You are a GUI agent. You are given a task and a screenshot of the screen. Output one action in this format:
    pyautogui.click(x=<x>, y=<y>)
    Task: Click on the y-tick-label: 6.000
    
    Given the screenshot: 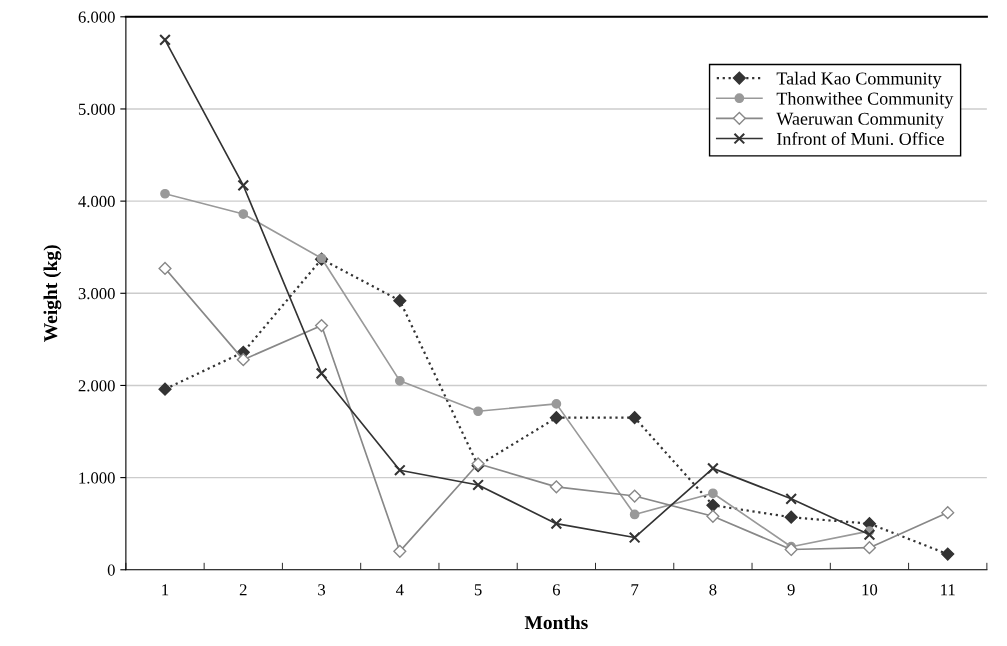 What is the action you would take?
    pyautogui.click(x=96, y=17)
    